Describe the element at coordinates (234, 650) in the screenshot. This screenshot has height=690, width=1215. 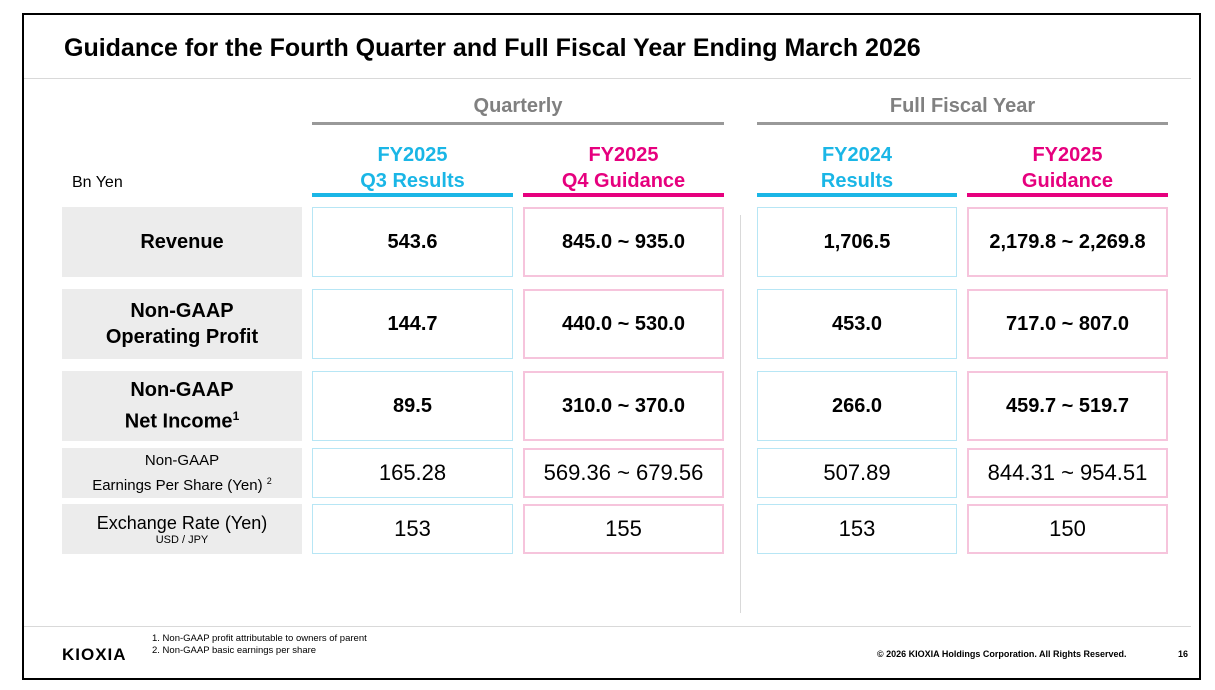
I see `footnote: 2. Non-GAAP basic earnings per share` at that location.